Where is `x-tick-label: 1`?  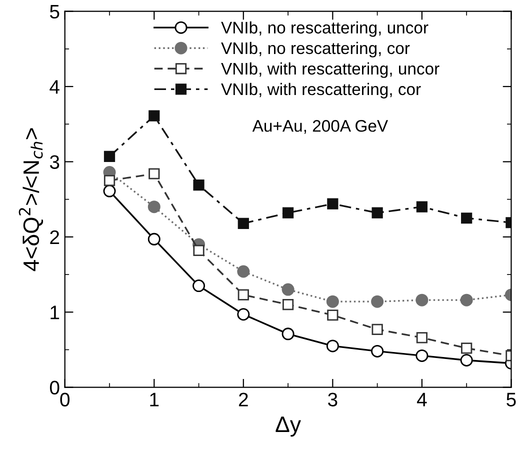 x-tick-label: 1 is located at coordinates (154, 399).